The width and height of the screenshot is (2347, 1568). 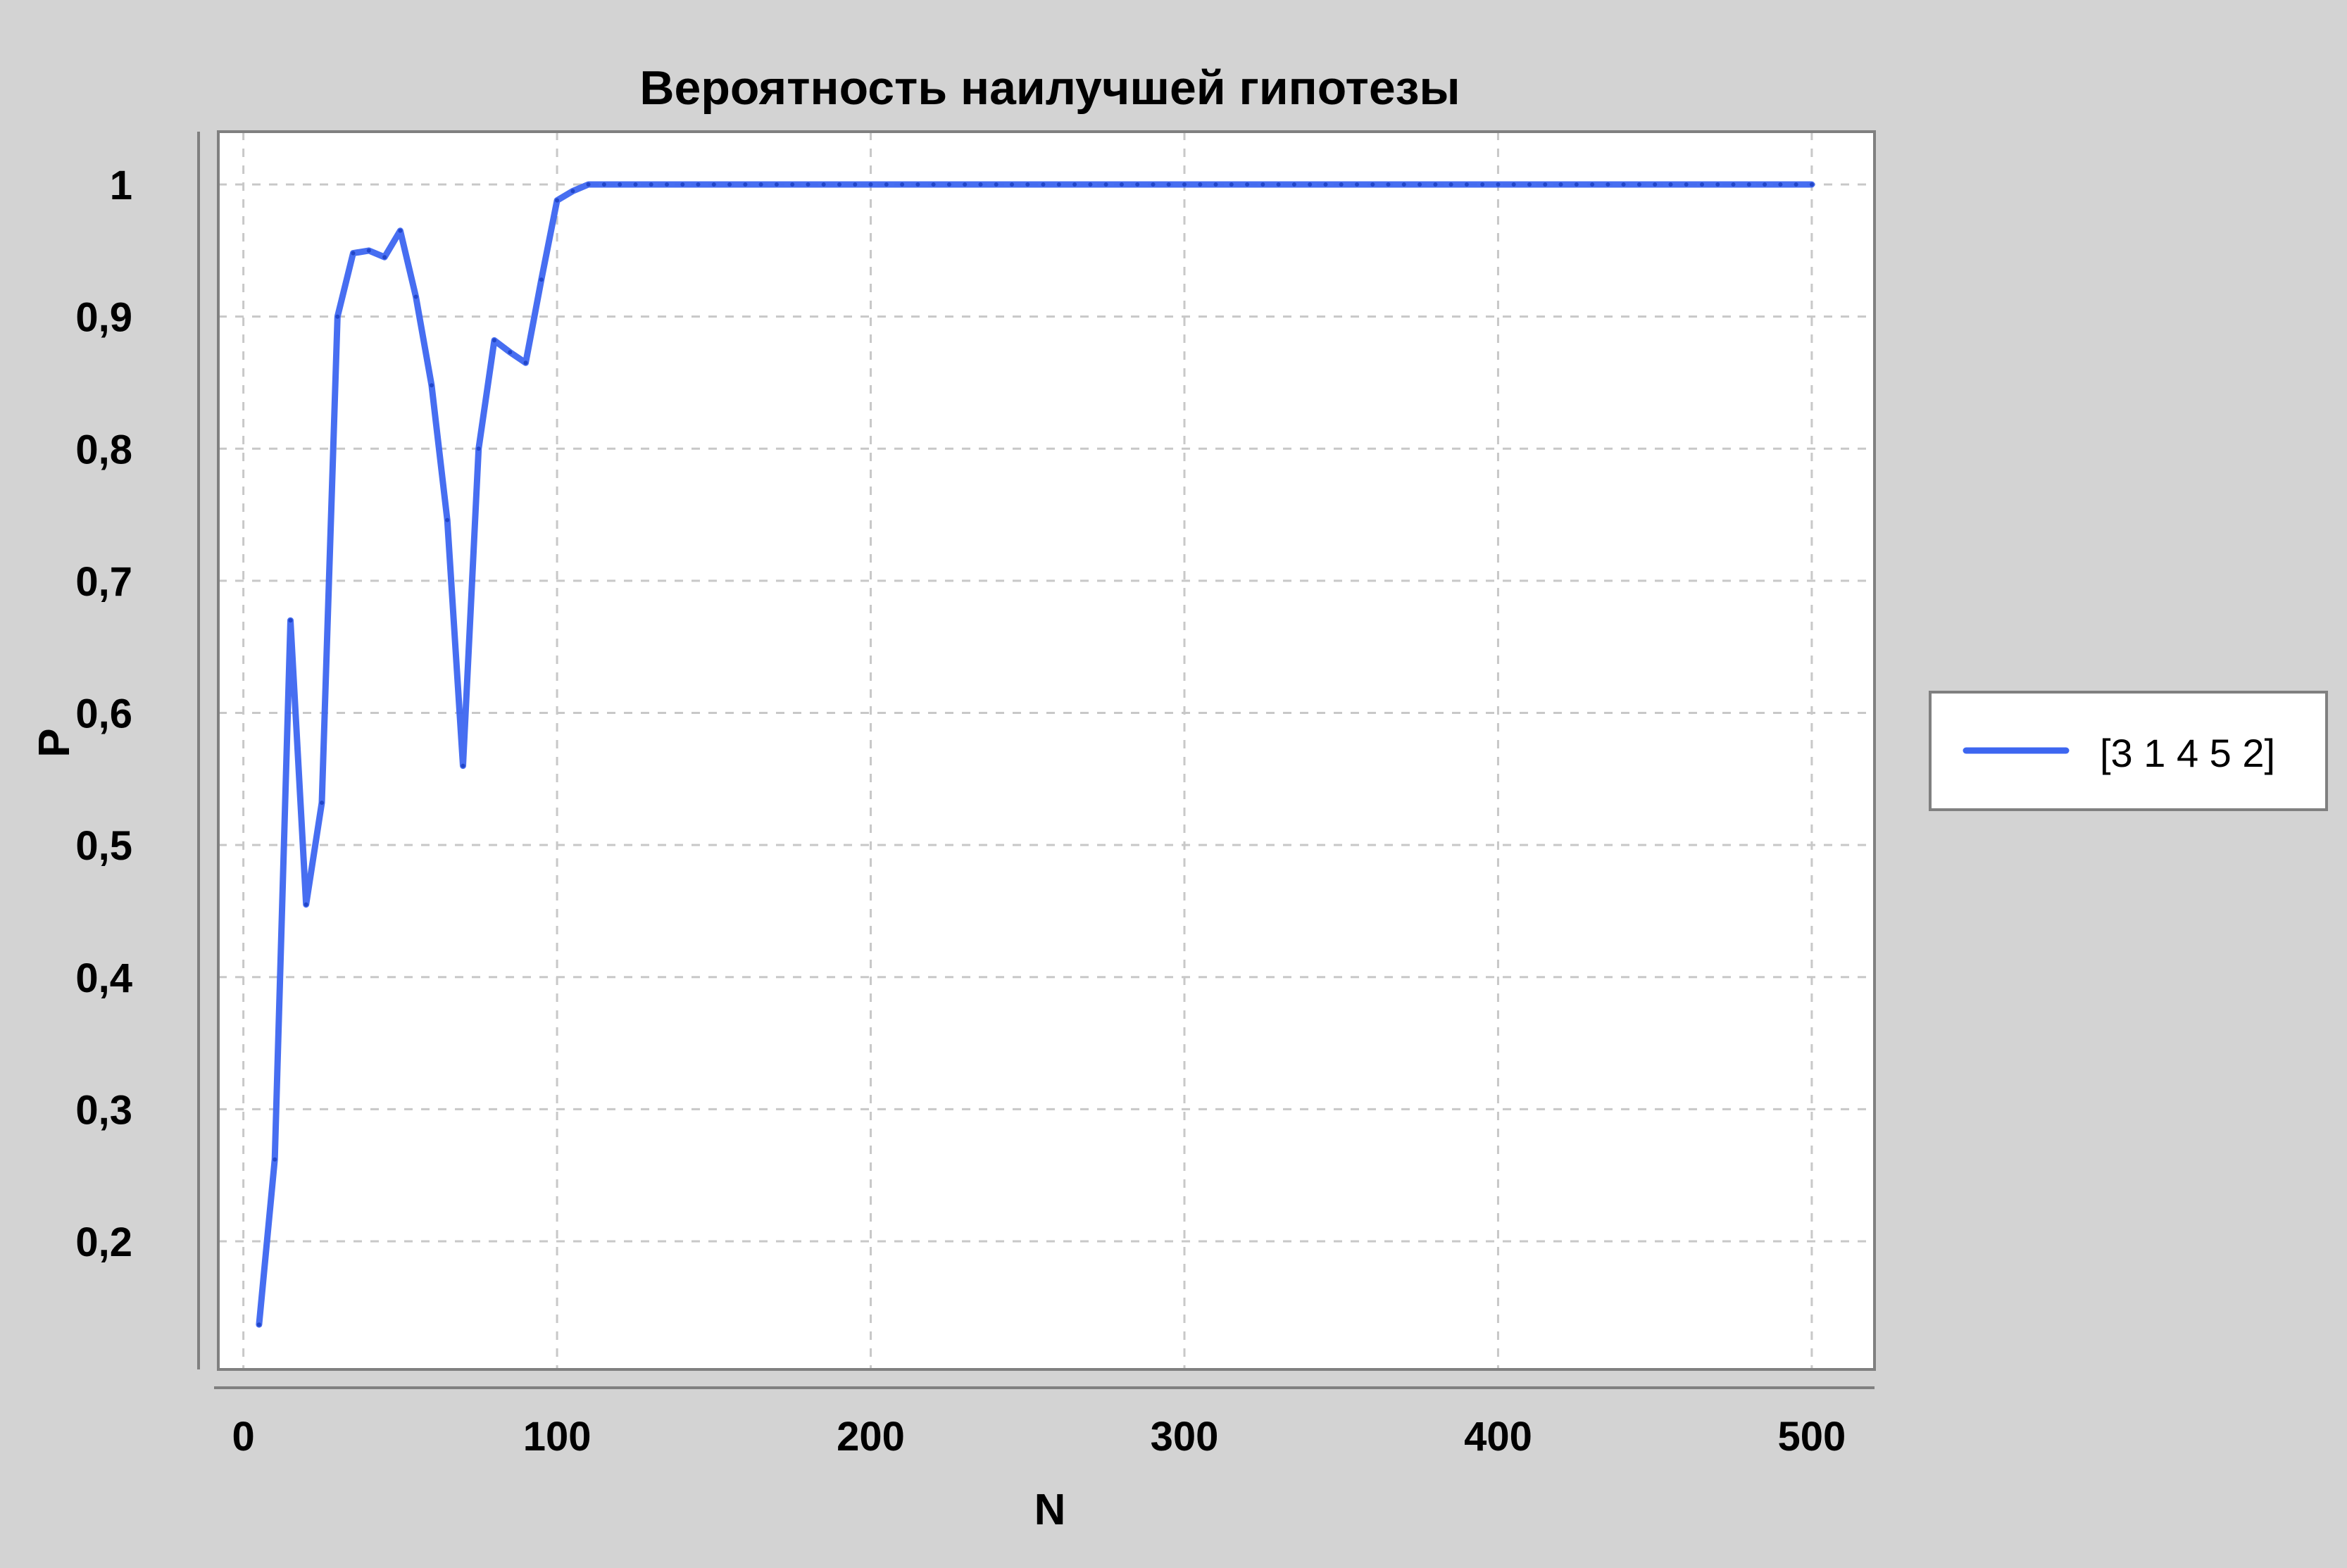 I want to click on chart-title: Вероятность наилучшей гипотезы, so click(x=1049, y=88).